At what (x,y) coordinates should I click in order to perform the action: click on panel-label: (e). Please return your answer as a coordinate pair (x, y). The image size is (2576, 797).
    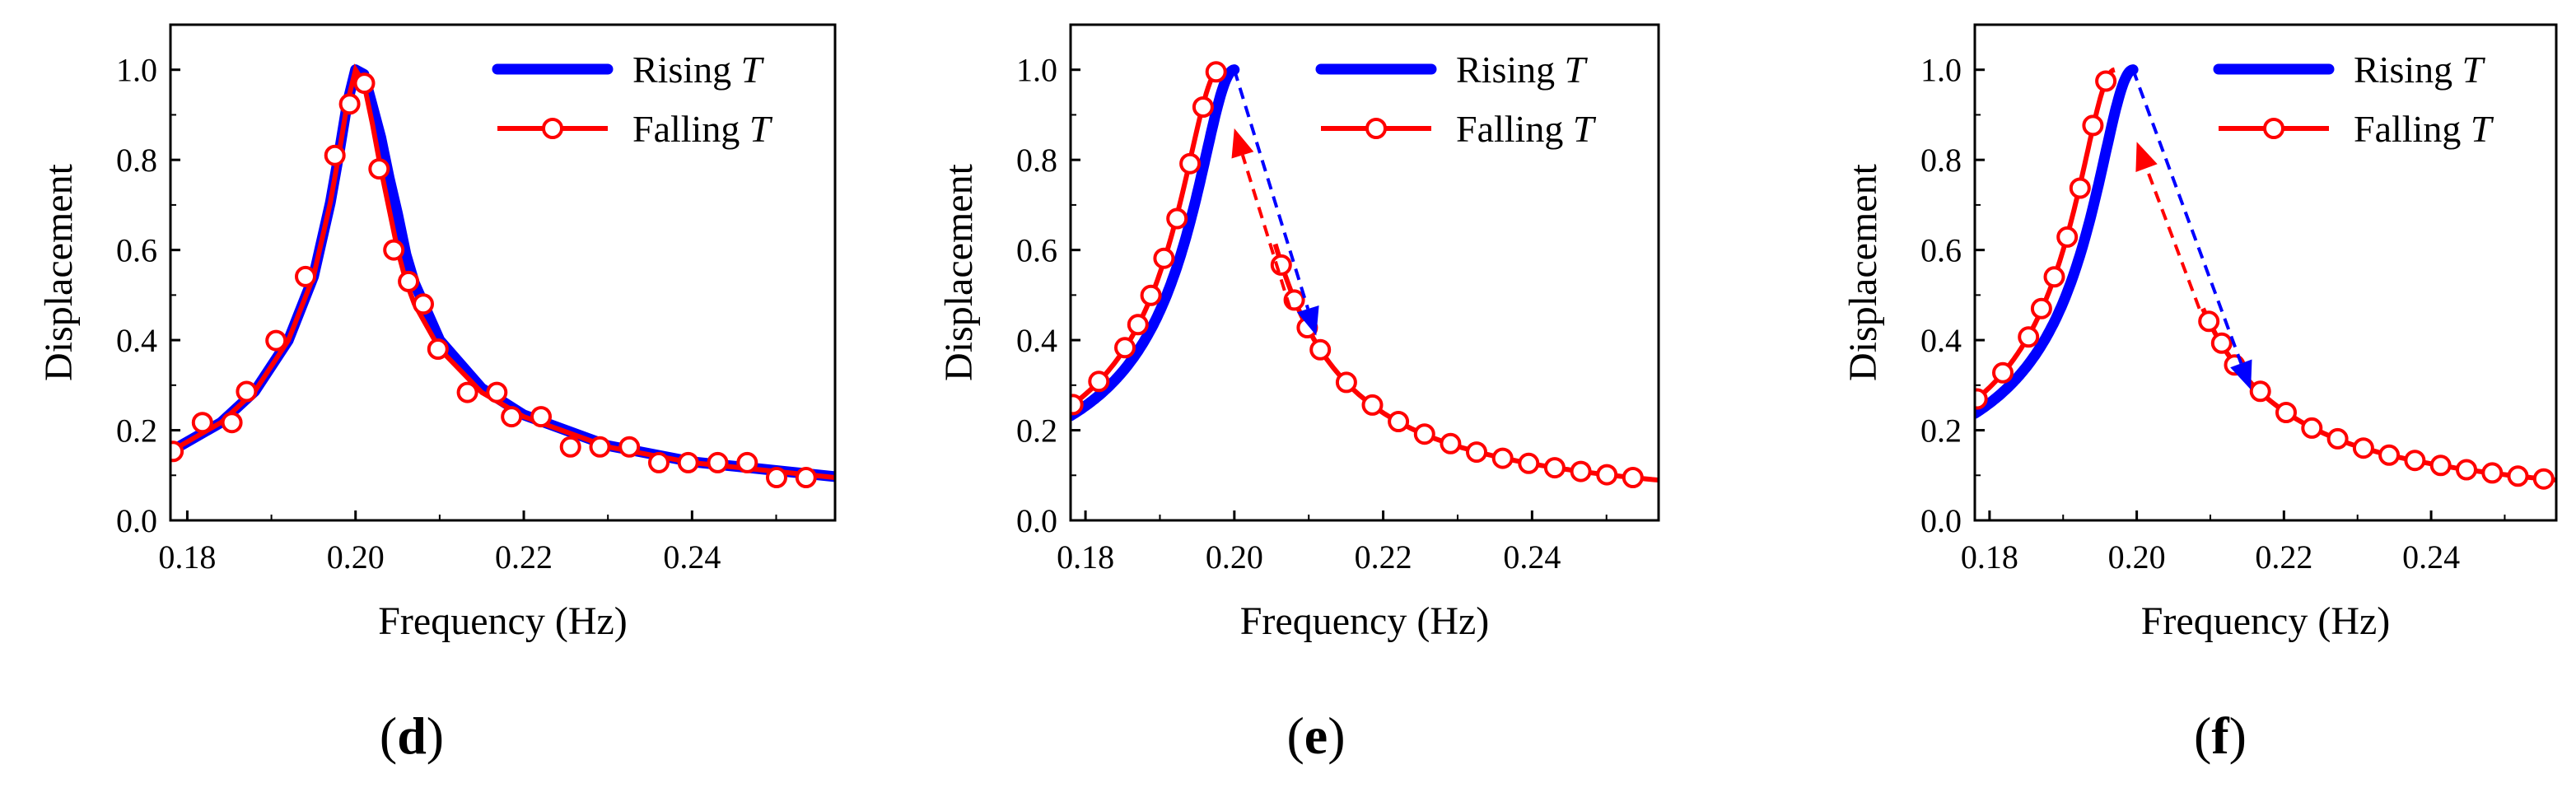
    Looking at the image, I should click on (1315, 735).